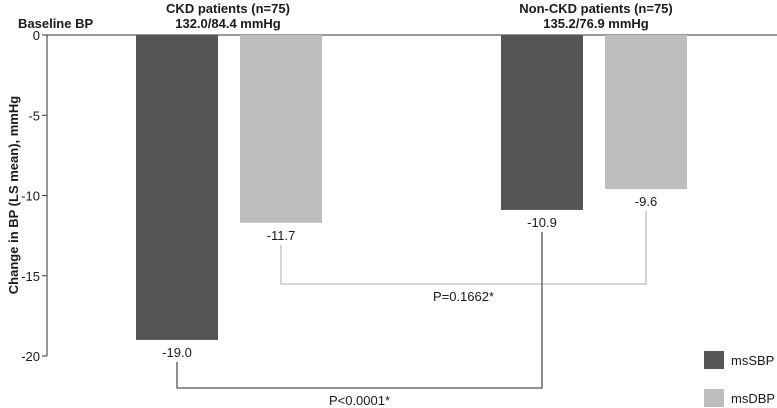 This screenshot has height=408, width=777. What do you see at coordinates (752, 360) in the screenshot?
I see `legend-label-msSBP: msSBP` at bounding box center [752, 360].